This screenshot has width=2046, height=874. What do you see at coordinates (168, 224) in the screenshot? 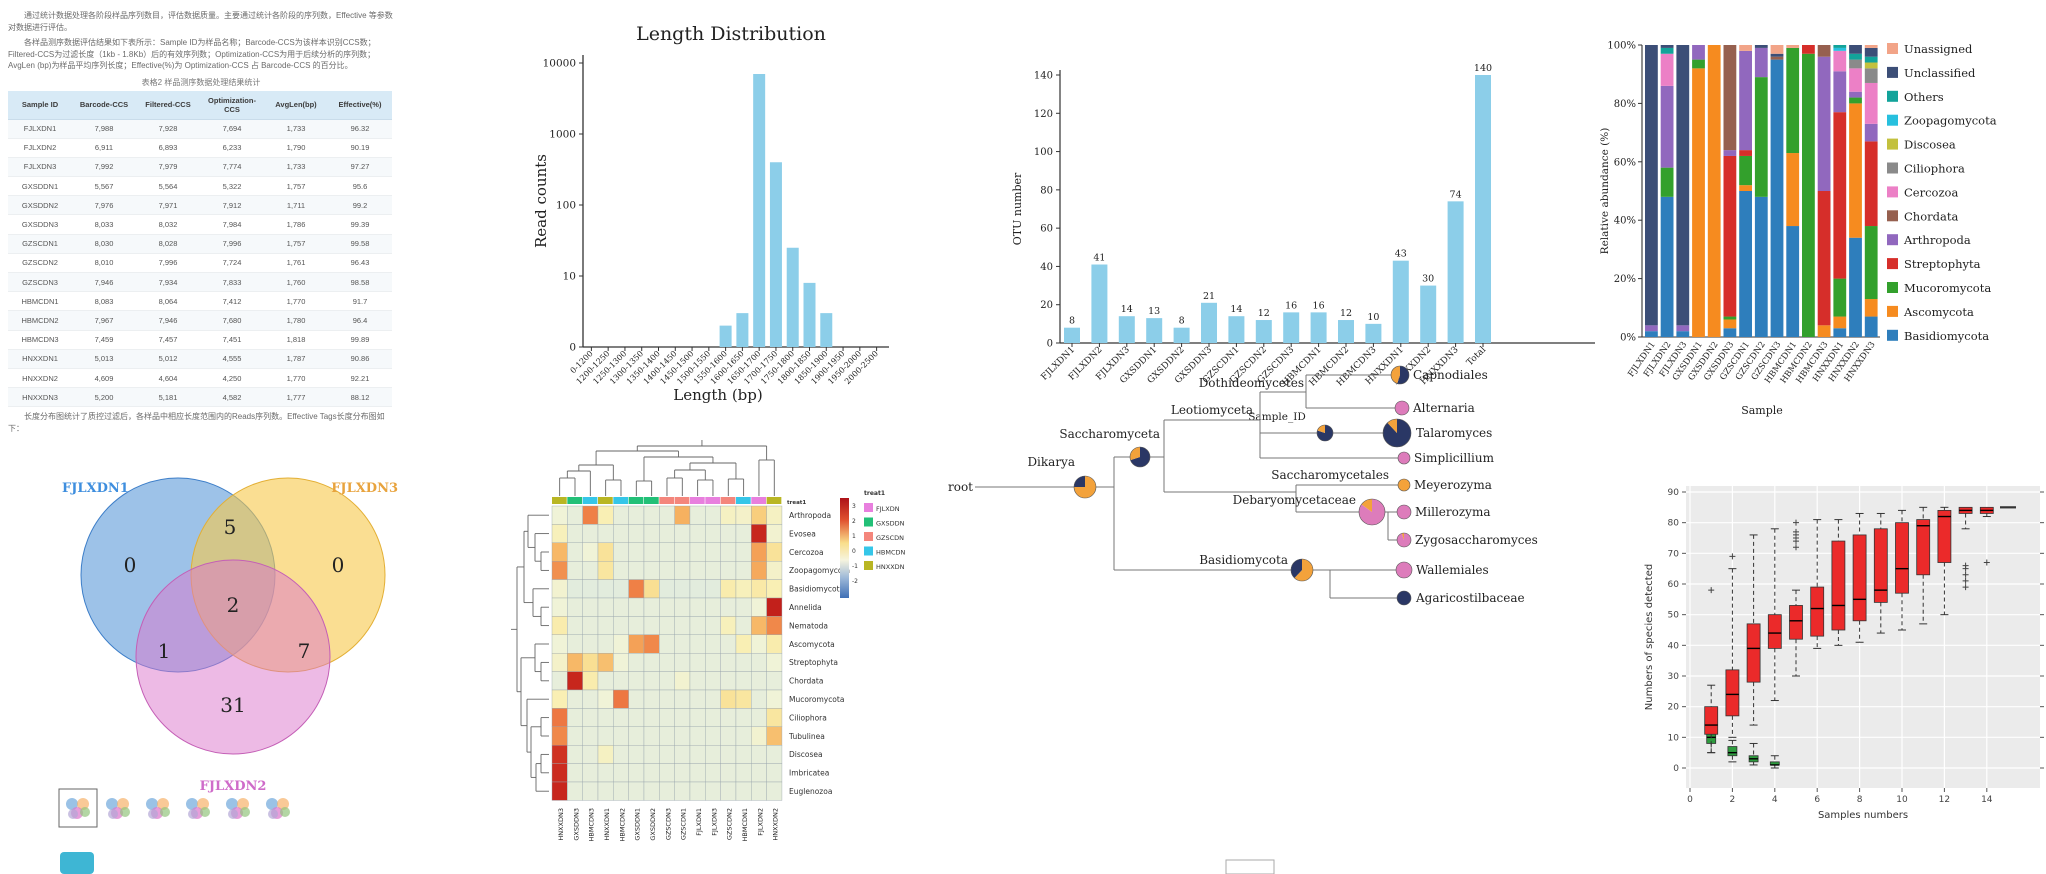
I see `table-cell: 8,032` at bounding box center [168, 224].